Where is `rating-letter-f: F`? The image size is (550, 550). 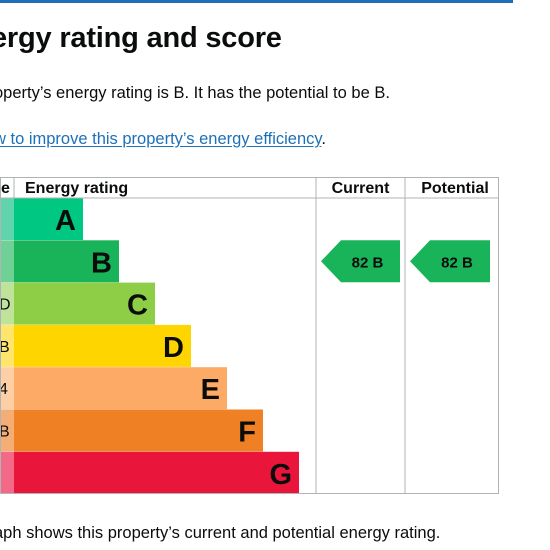 rating-letter-f: F is located at coordinates (247, 433).